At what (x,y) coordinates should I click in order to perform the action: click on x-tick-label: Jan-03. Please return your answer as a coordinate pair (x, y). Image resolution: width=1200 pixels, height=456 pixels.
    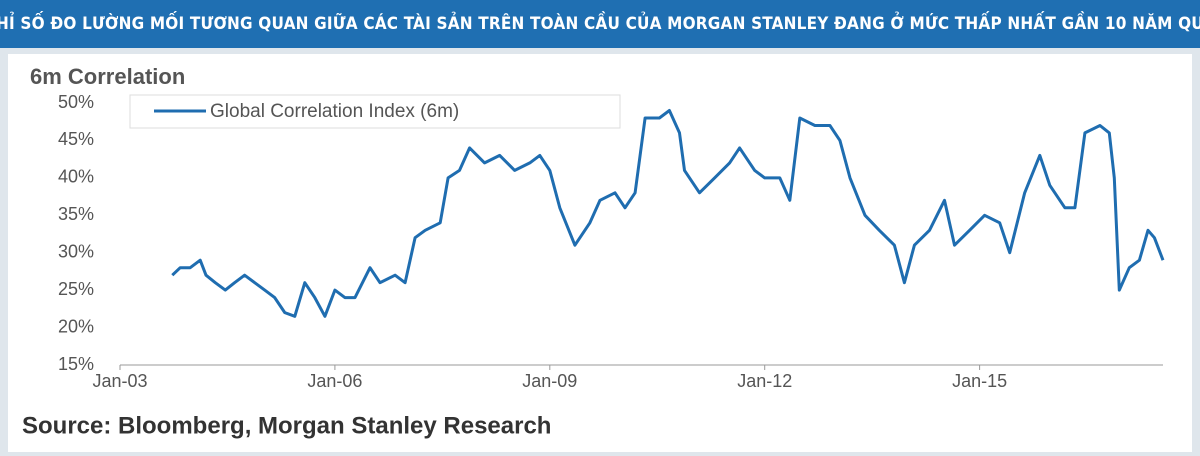
    Looking at the image, I should click on (119, 381).